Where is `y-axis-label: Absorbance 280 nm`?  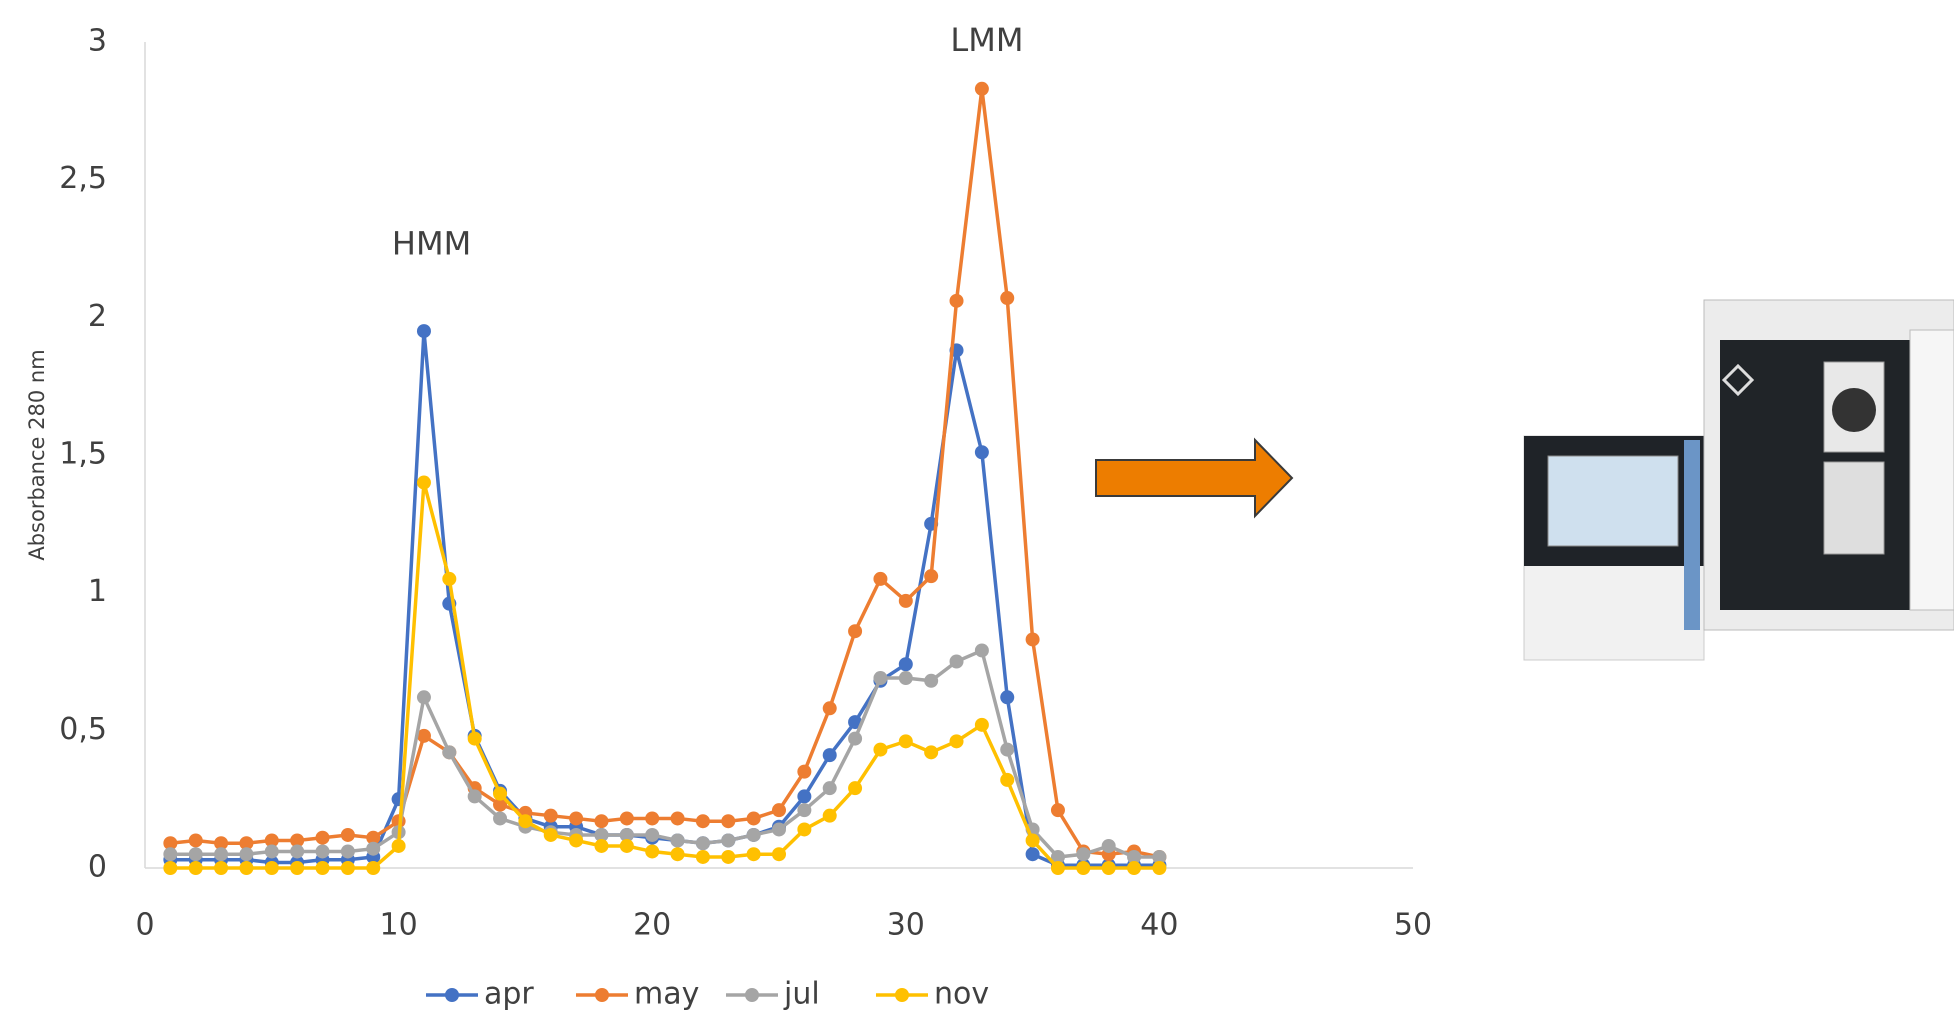
y-axis-label: Absorbance 280 nm is located at coordinates (37, 454).